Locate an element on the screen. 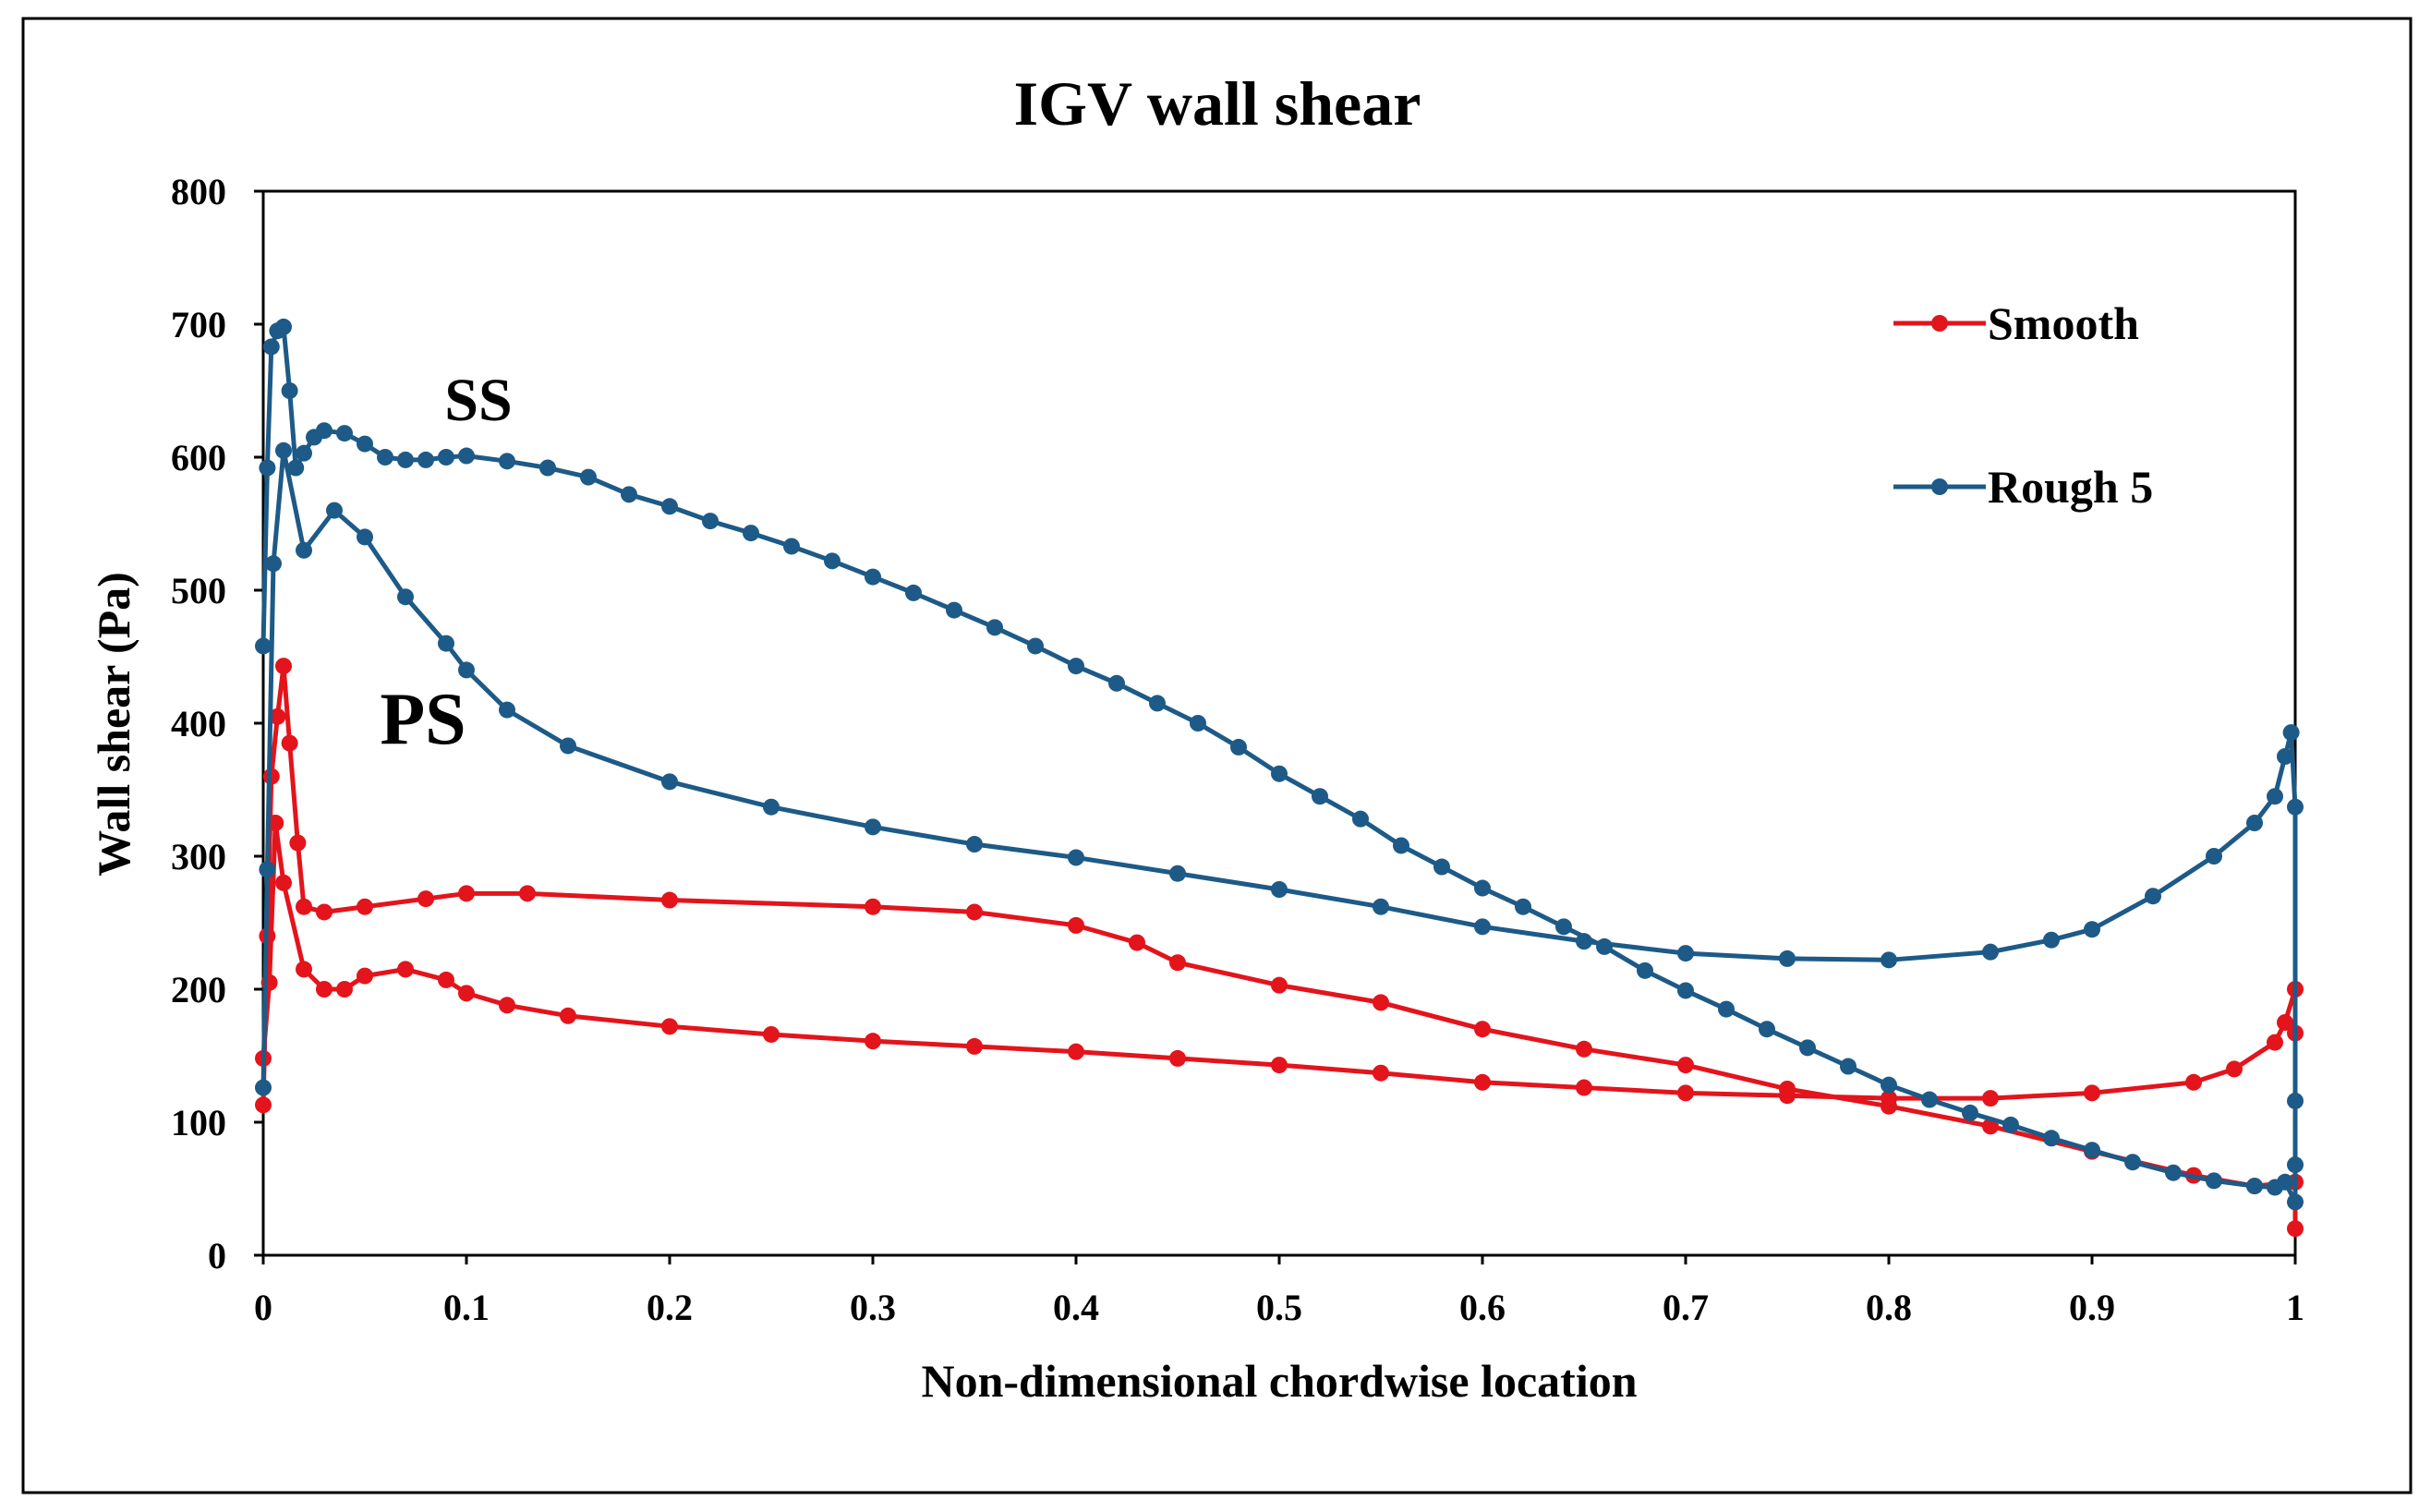  x-axis-title: Non-dimensional chordwise location is located at coordinates (1279, 1381).